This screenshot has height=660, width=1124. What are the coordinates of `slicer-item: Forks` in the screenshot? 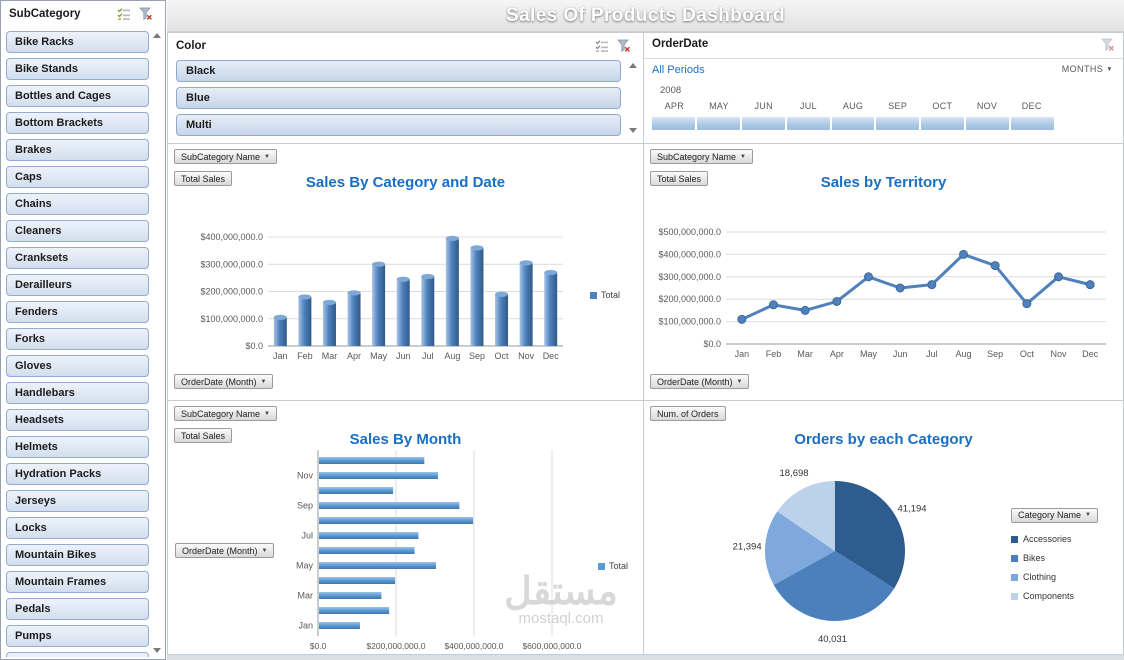 It's located at (77, 339).